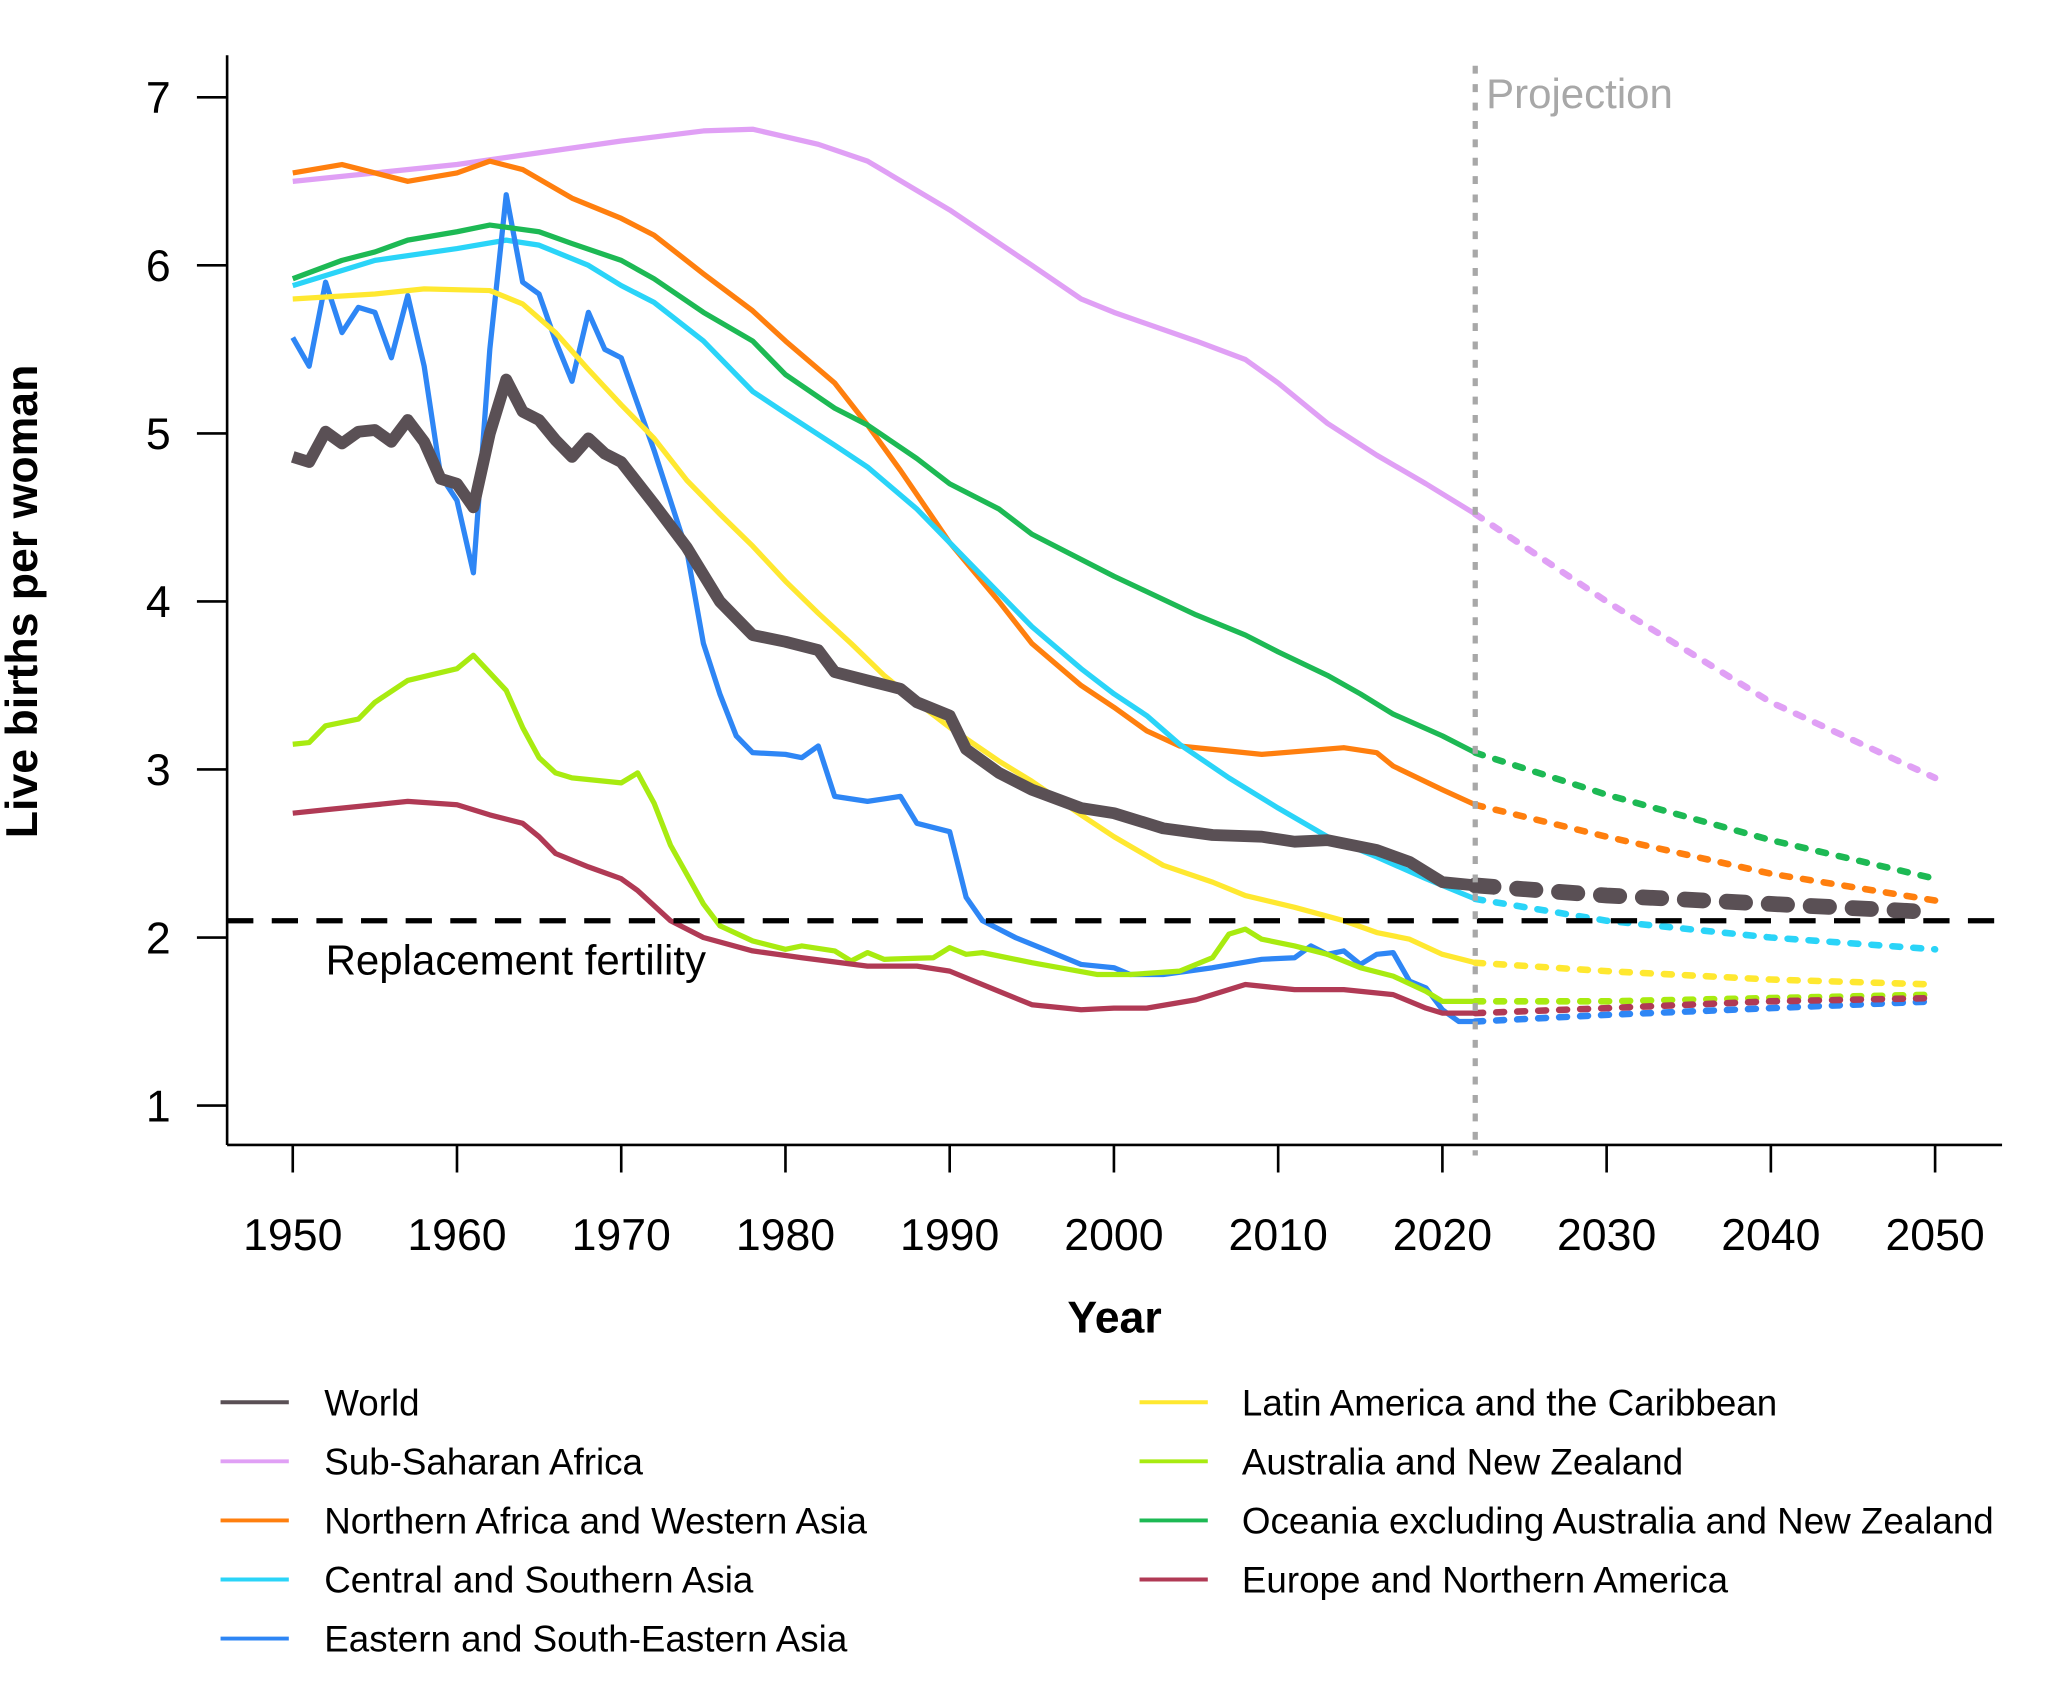  What do you see at coordinates (158, 938) in the screenshot?
I see `y-tick-label: 2` at bounding box center [158, 938].